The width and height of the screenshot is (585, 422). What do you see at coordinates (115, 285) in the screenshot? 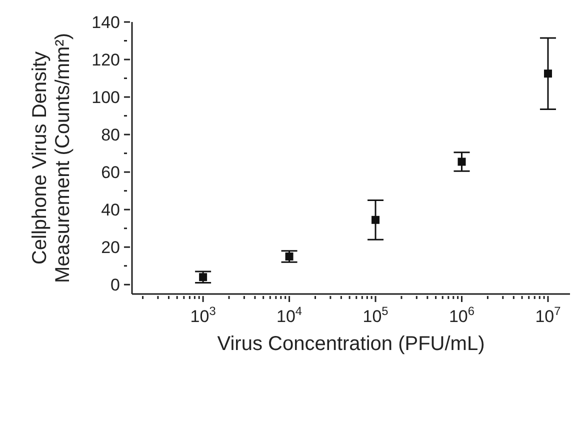
I see `y-tick-label: 0` at bounding box center [115, 285].